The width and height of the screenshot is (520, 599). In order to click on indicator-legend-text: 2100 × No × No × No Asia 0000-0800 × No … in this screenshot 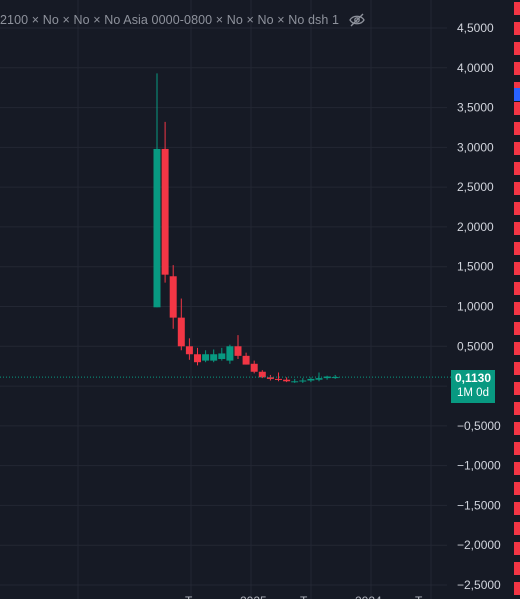, I will do `click(170, 20)`.